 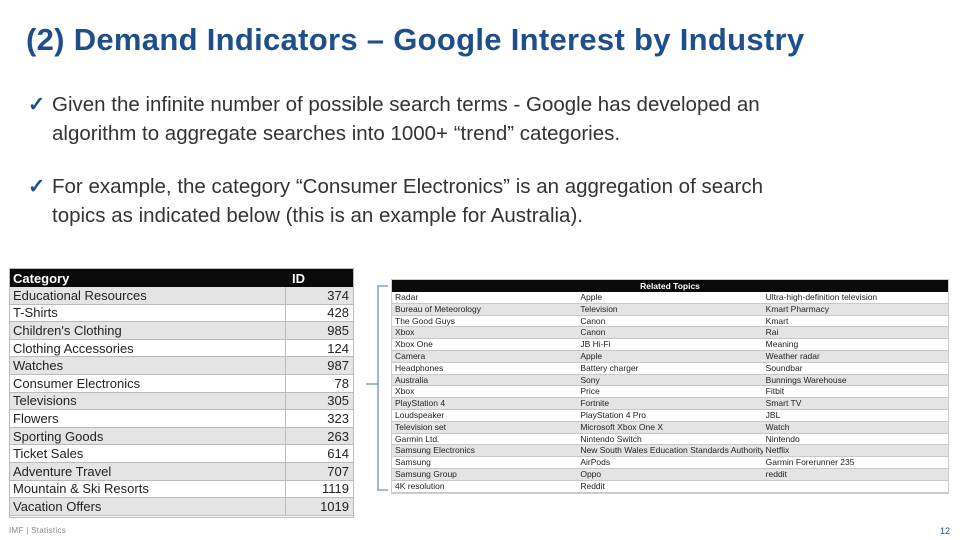 I want to click on table-row: Samsung AirPods Garmin Forerunner 235, so click(x=670, y=463).